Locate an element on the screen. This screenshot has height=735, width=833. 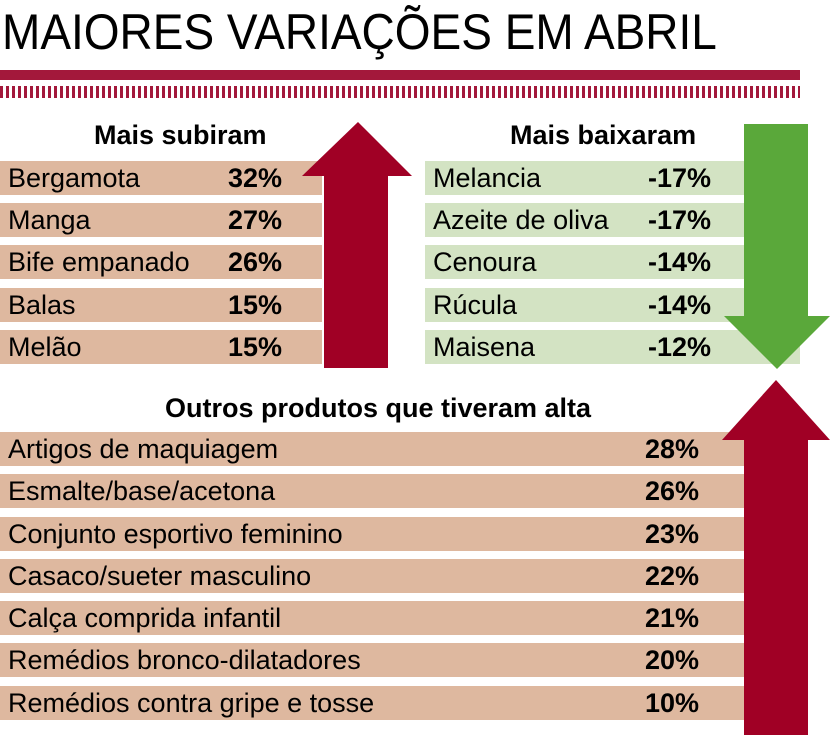
item-value: 23% is located at coordinates (672, 534).